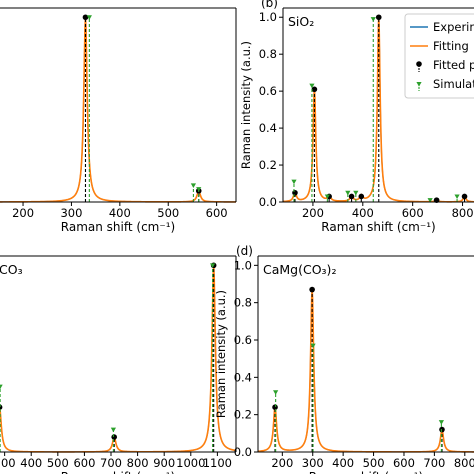  Describe the element at coordinates (269, 5) in the screenshot. I see `panel-label: (b)` at that location.